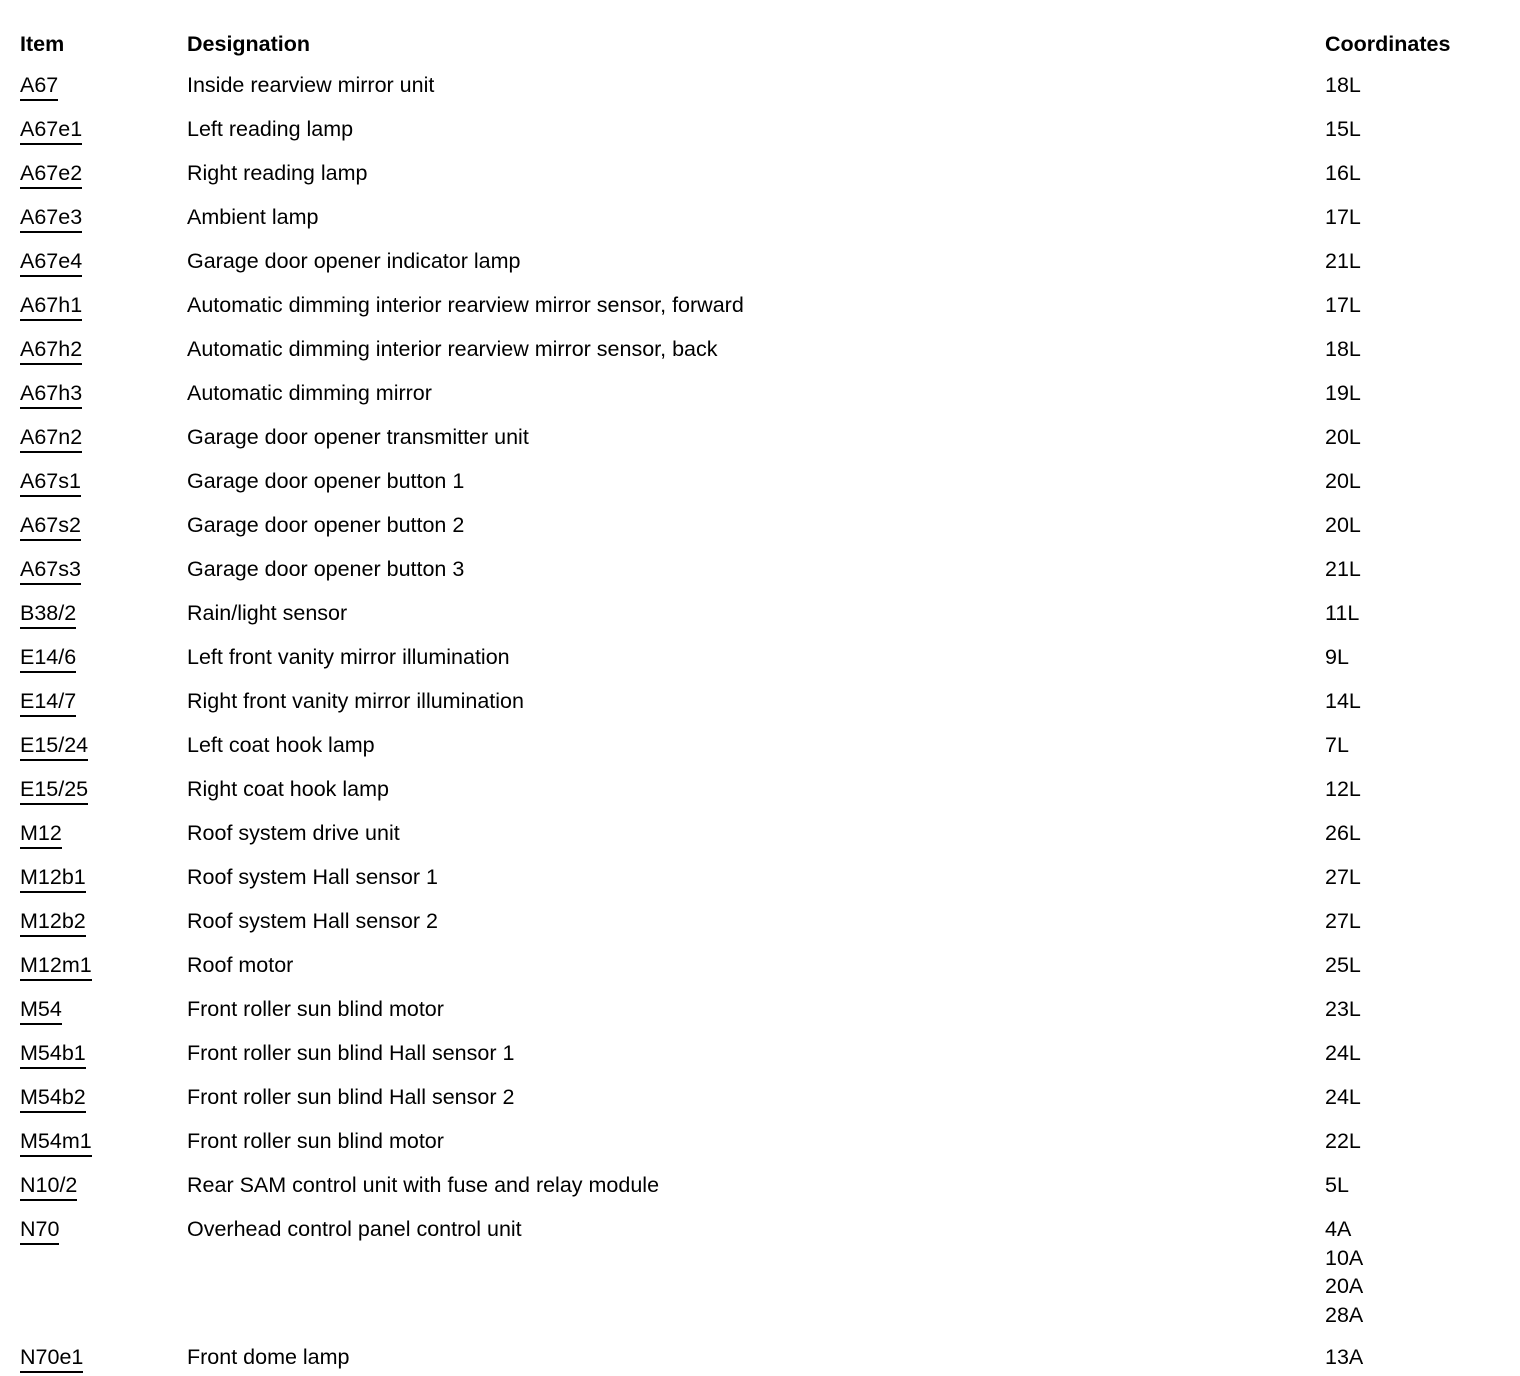  I want to click on coordinate-value: 27L, so click(1343, 877).